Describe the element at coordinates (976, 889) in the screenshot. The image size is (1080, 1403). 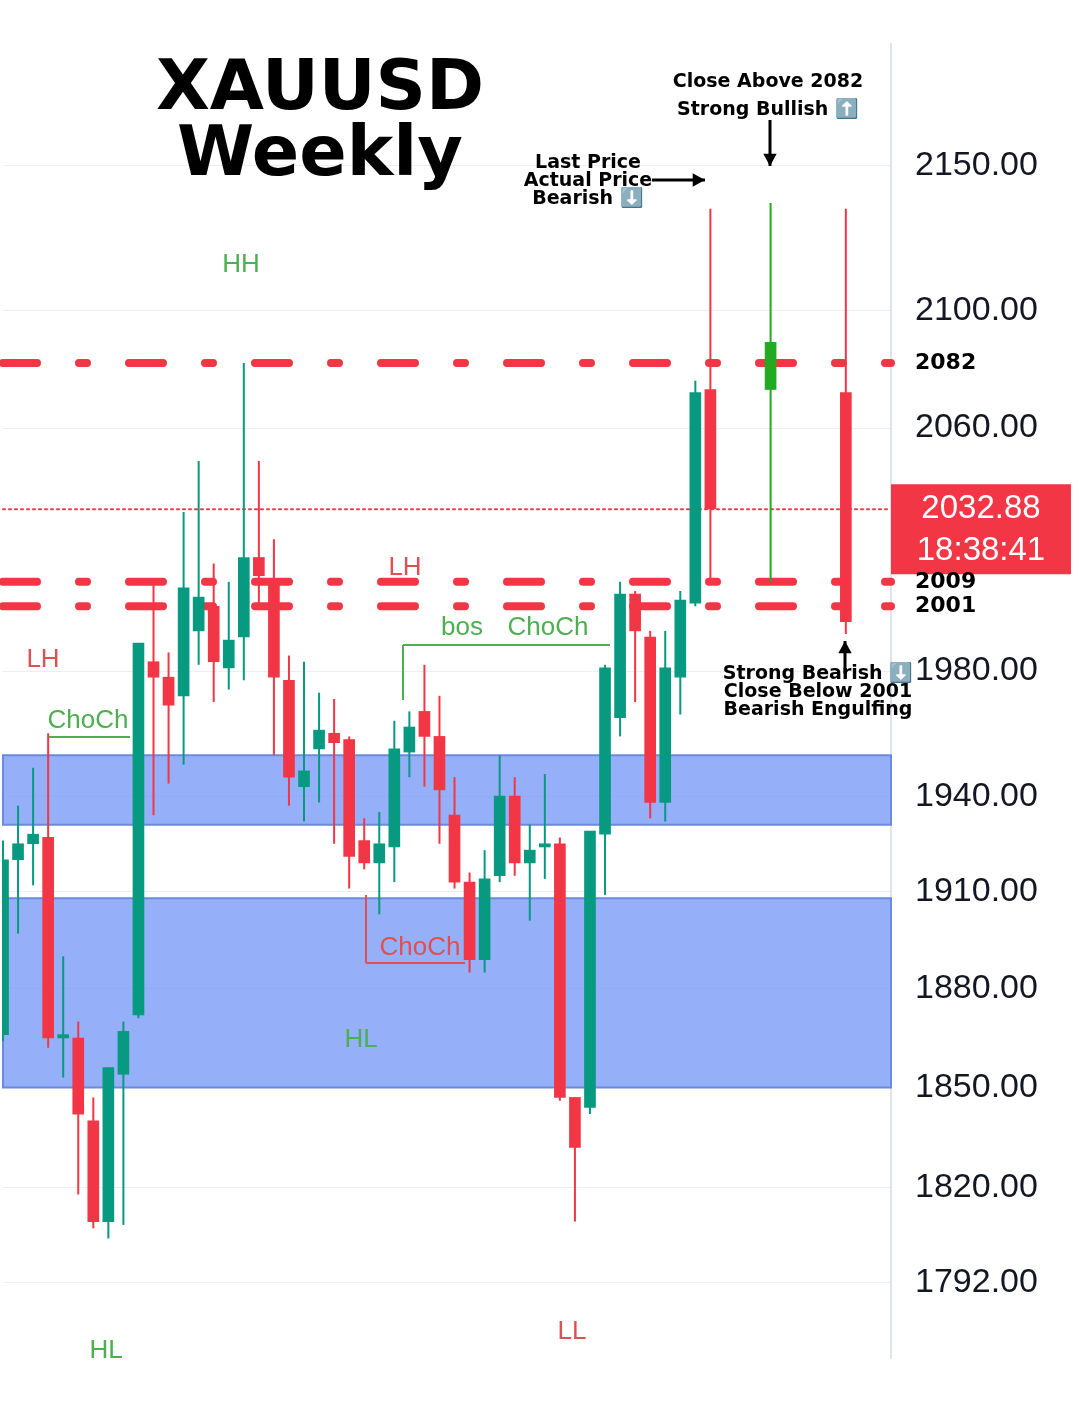
I see `y-tick-label: 1910.00` at that location.